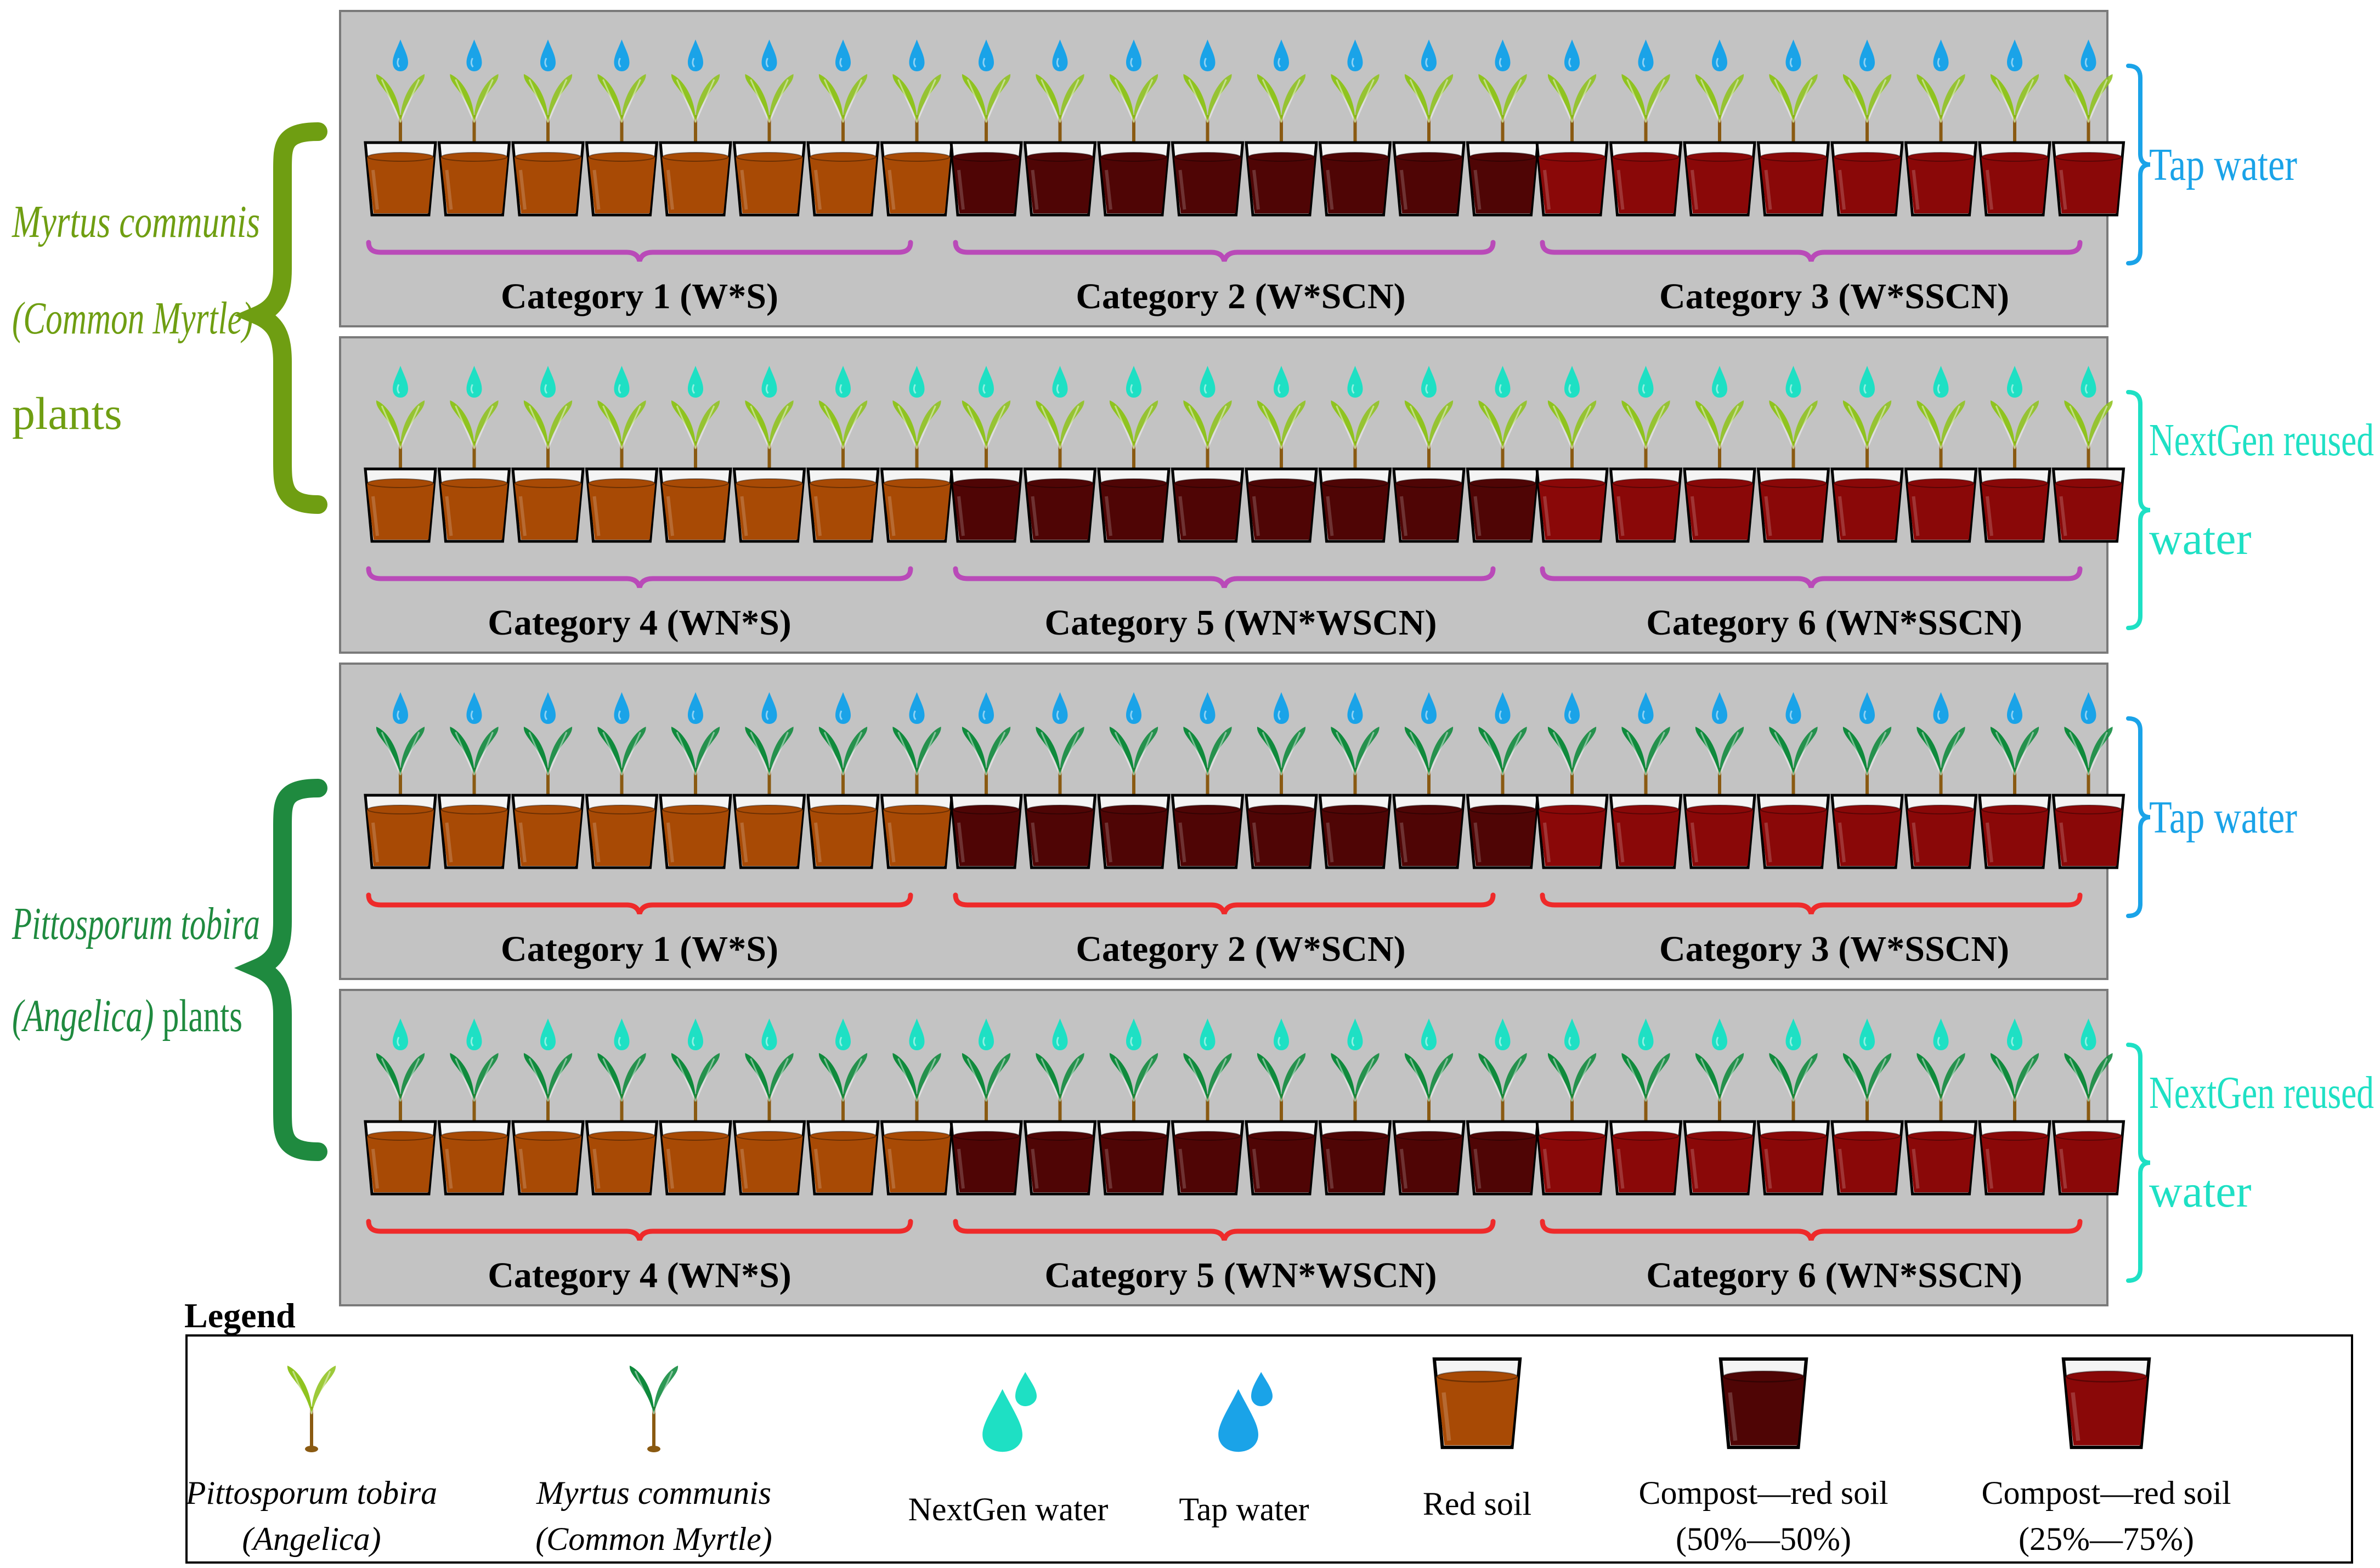 Image resolution: width=2380 pixels, height=1568 pixels. Describe the element at coordinates (1241, 623) in the screenshot. I see `category-label: Category 5 (WN*WSCN)` at that location.